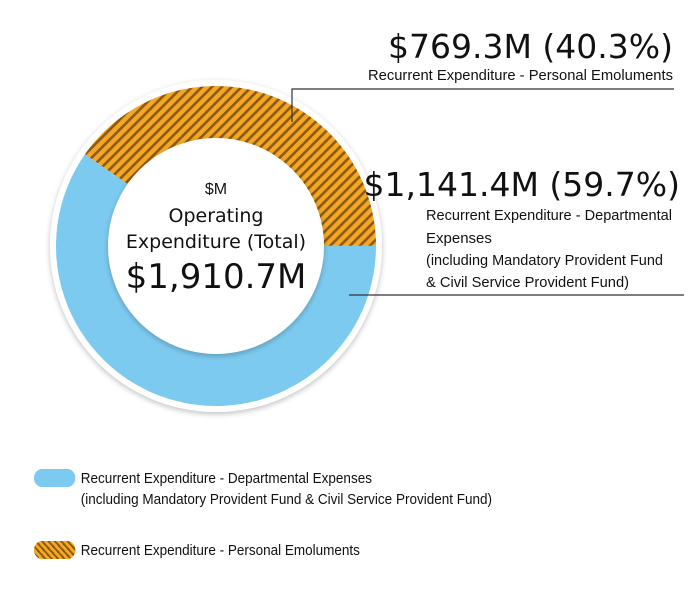  Describe the element at coordinates (55, 478) in the screenshot. I see `legend-swatch-departmental-expenses` at that location.